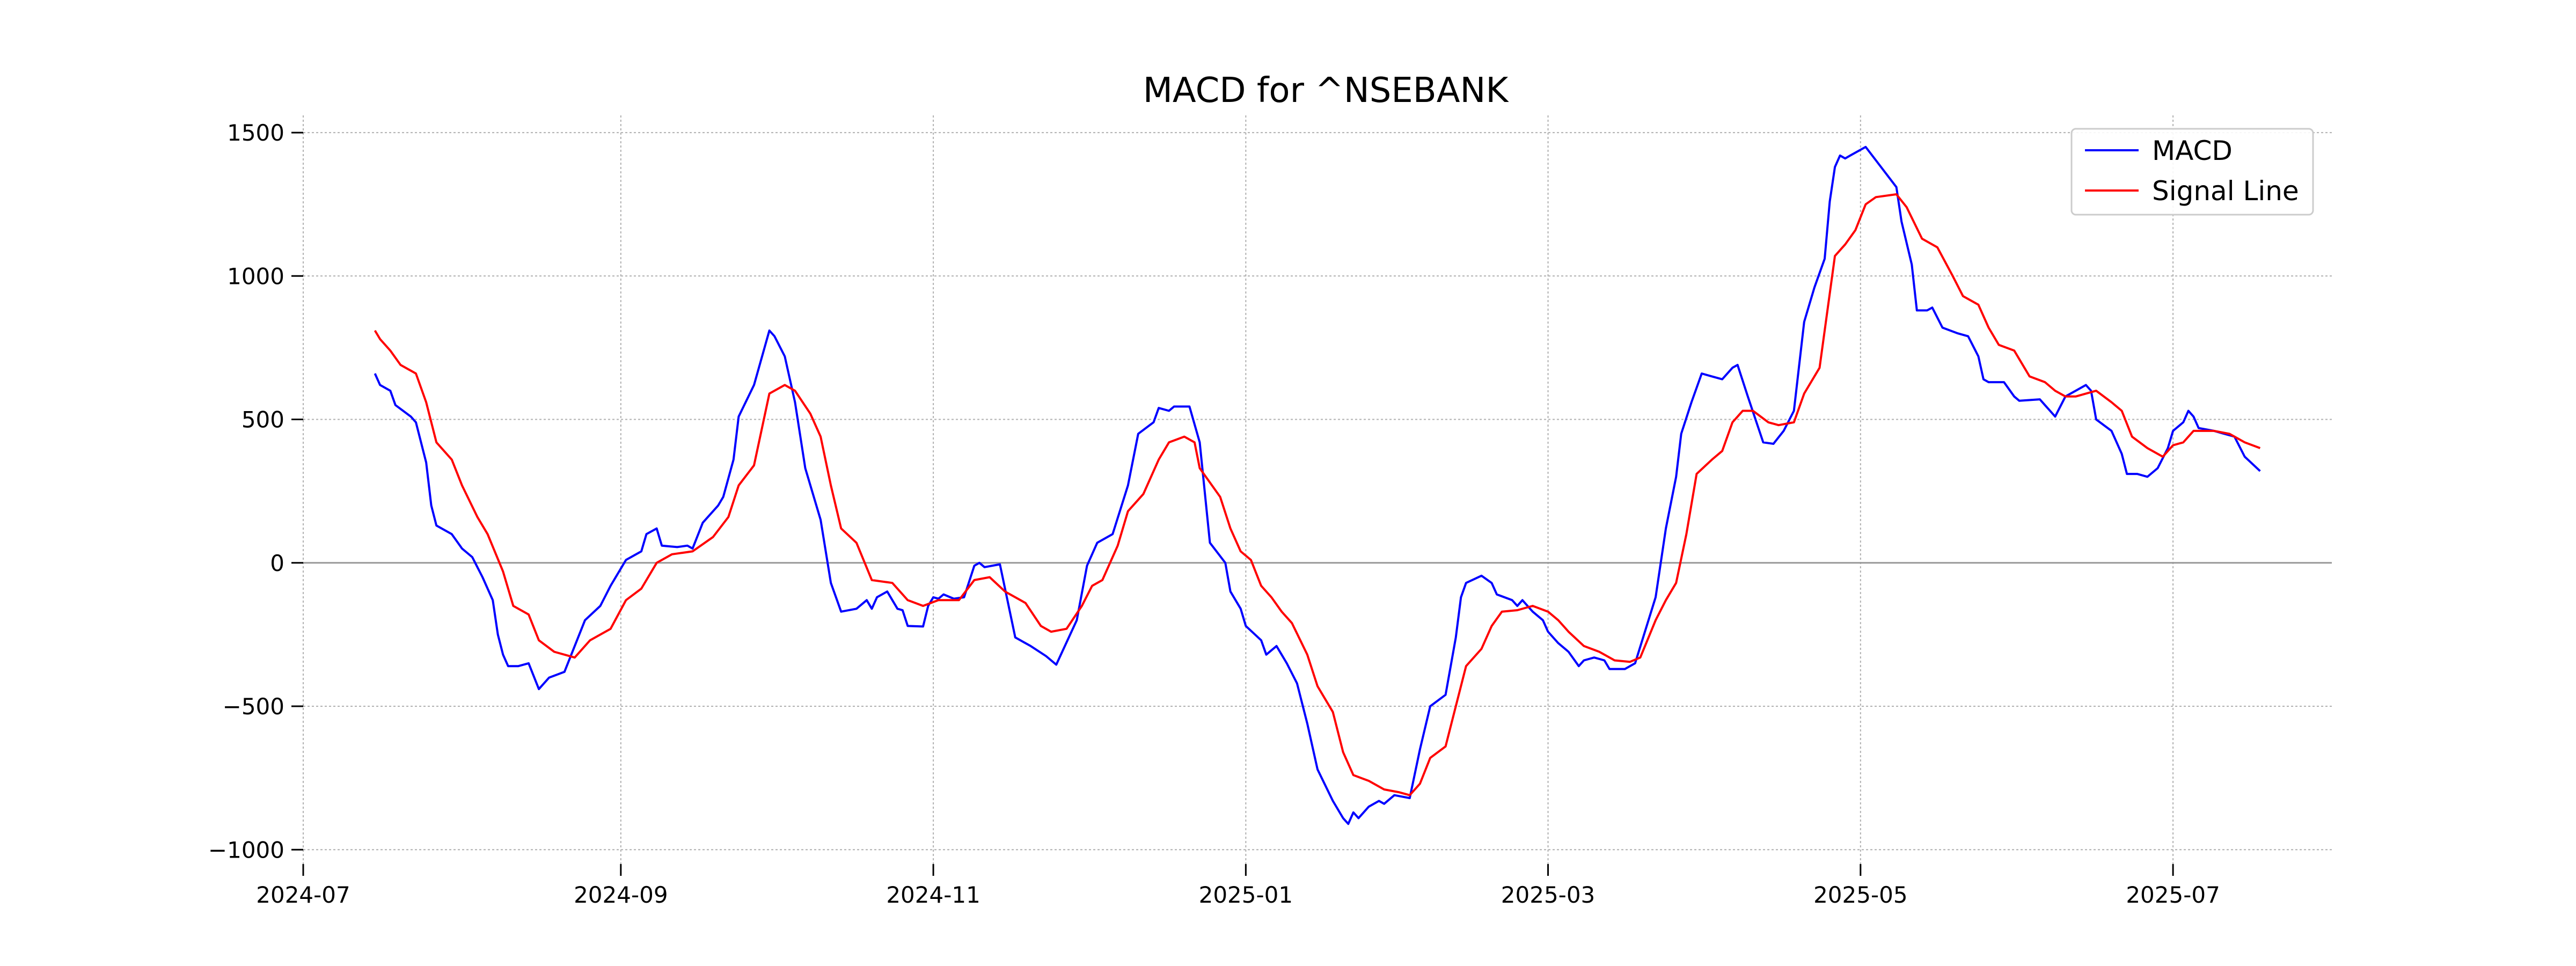  Describe the element at coordinates (2192, 172) in the screenshot. I see `legend: MACD Signal Line` at that location.